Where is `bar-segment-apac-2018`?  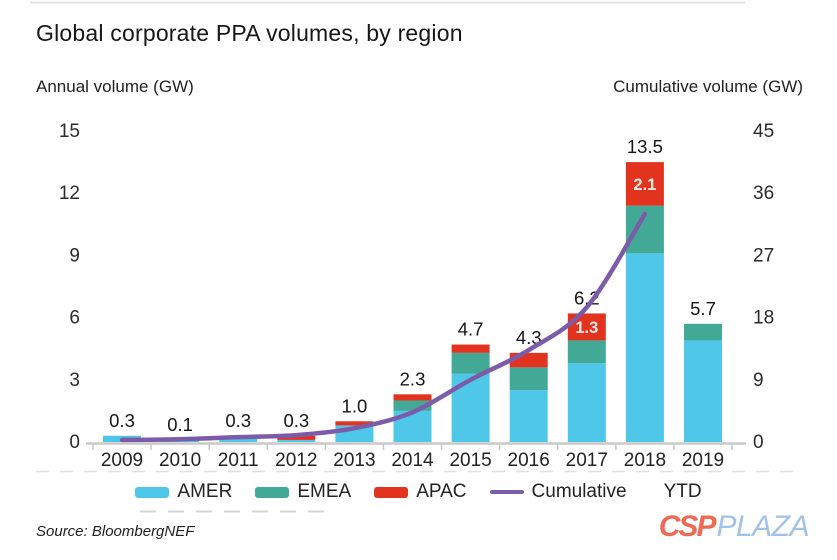 bar-segment-apac-2018 is located at coordinates (644, 184).